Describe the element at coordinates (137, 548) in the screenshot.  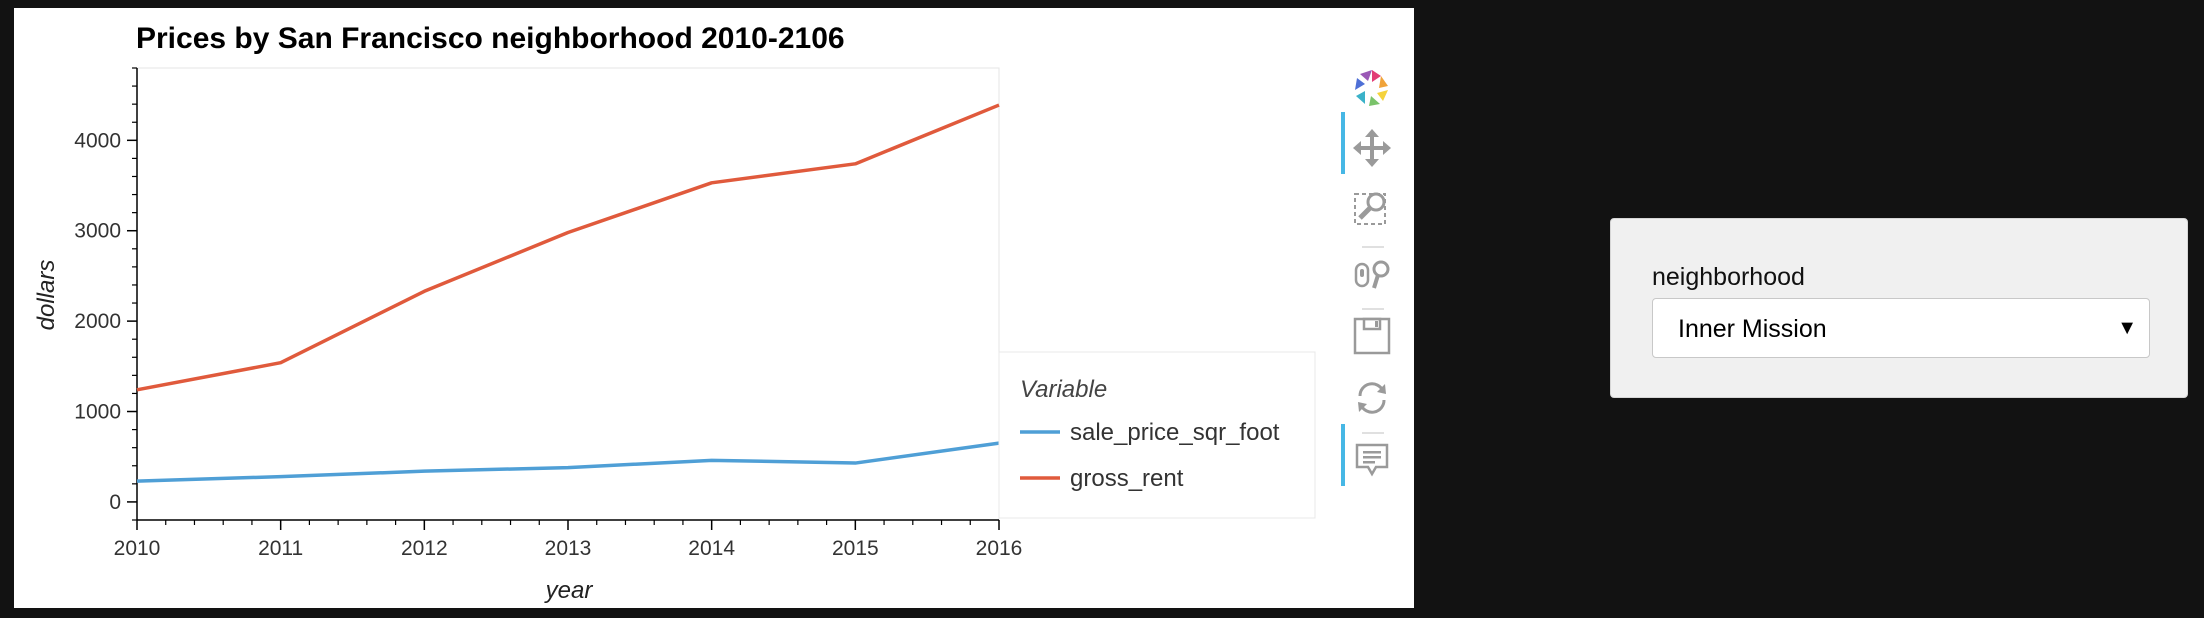
I see `x-tick-label: 2010` at that location.